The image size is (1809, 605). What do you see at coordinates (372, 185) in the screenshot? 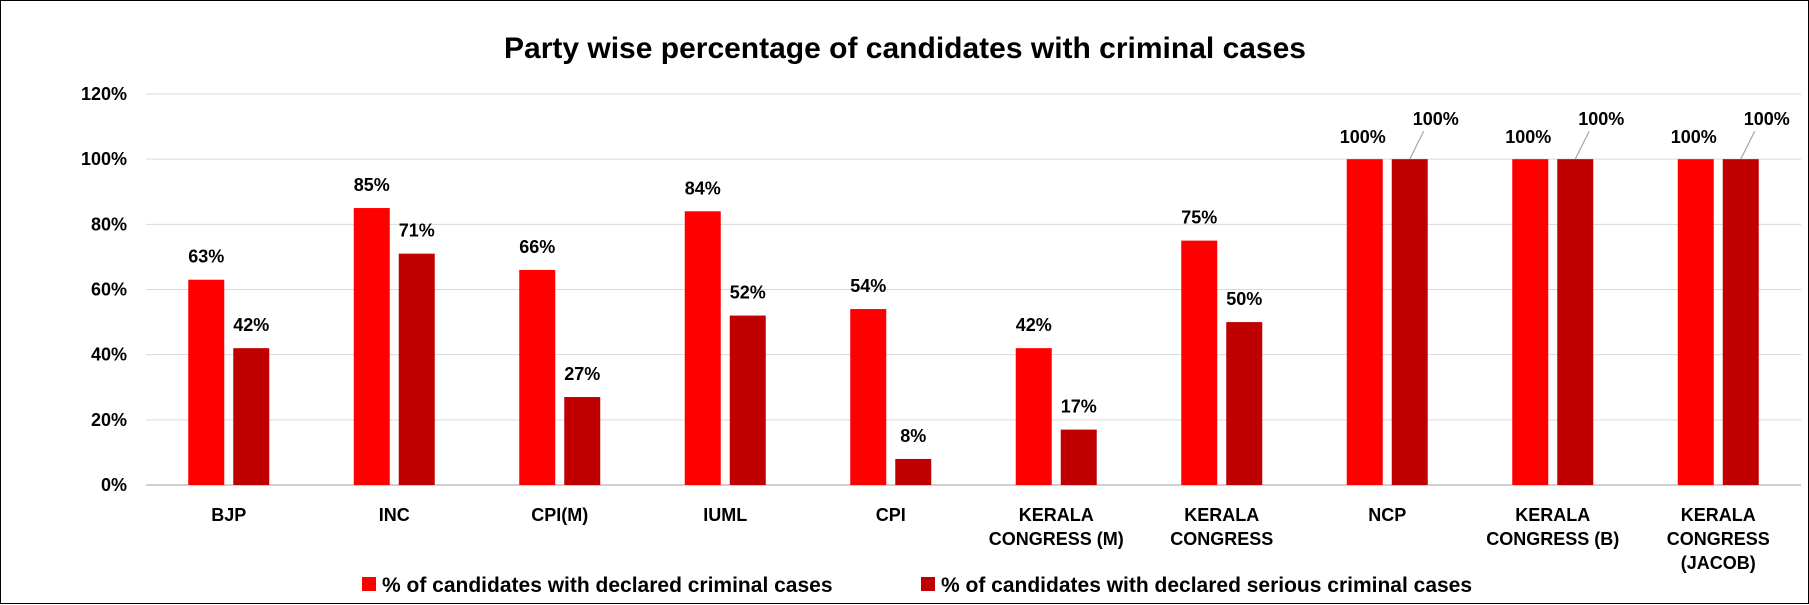
I see `data-label: 85%` at bounding box center [372, 185].